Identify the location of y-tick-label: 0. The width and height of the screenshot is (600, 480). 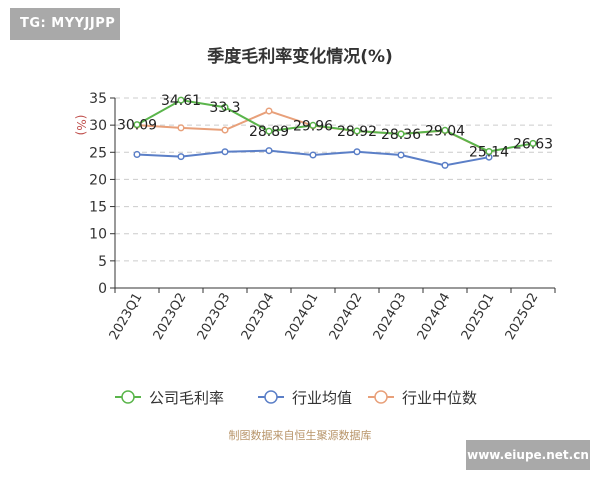
(102, 289).